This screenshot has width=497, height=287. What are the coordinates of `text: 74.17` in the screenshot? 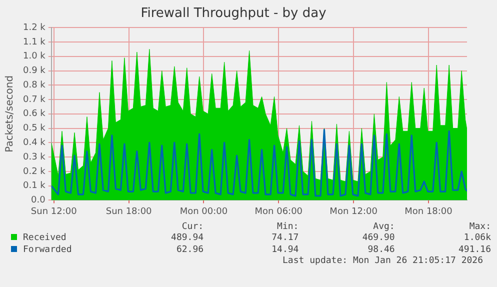 It's located at (285, 238).